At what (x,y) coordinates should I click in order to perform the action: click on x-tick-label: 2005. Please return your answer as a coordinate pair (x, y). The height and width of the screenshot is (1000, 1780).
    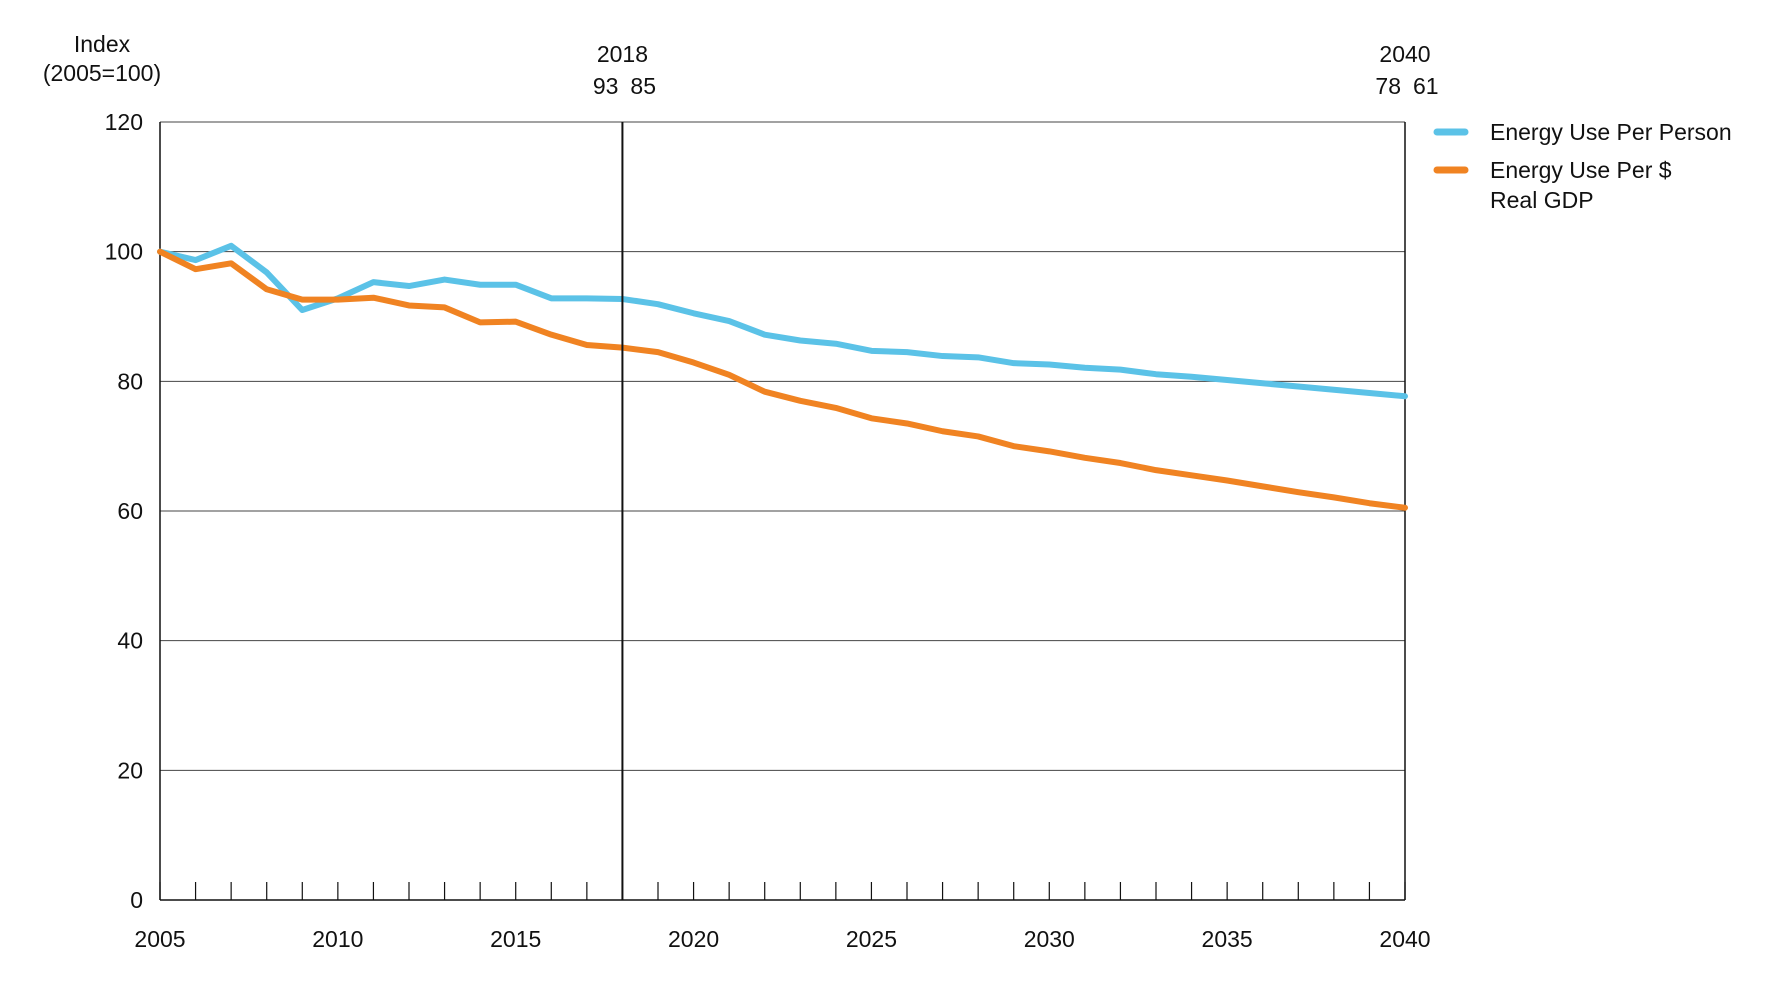
    Looking at the image, I should click on (159, 939).